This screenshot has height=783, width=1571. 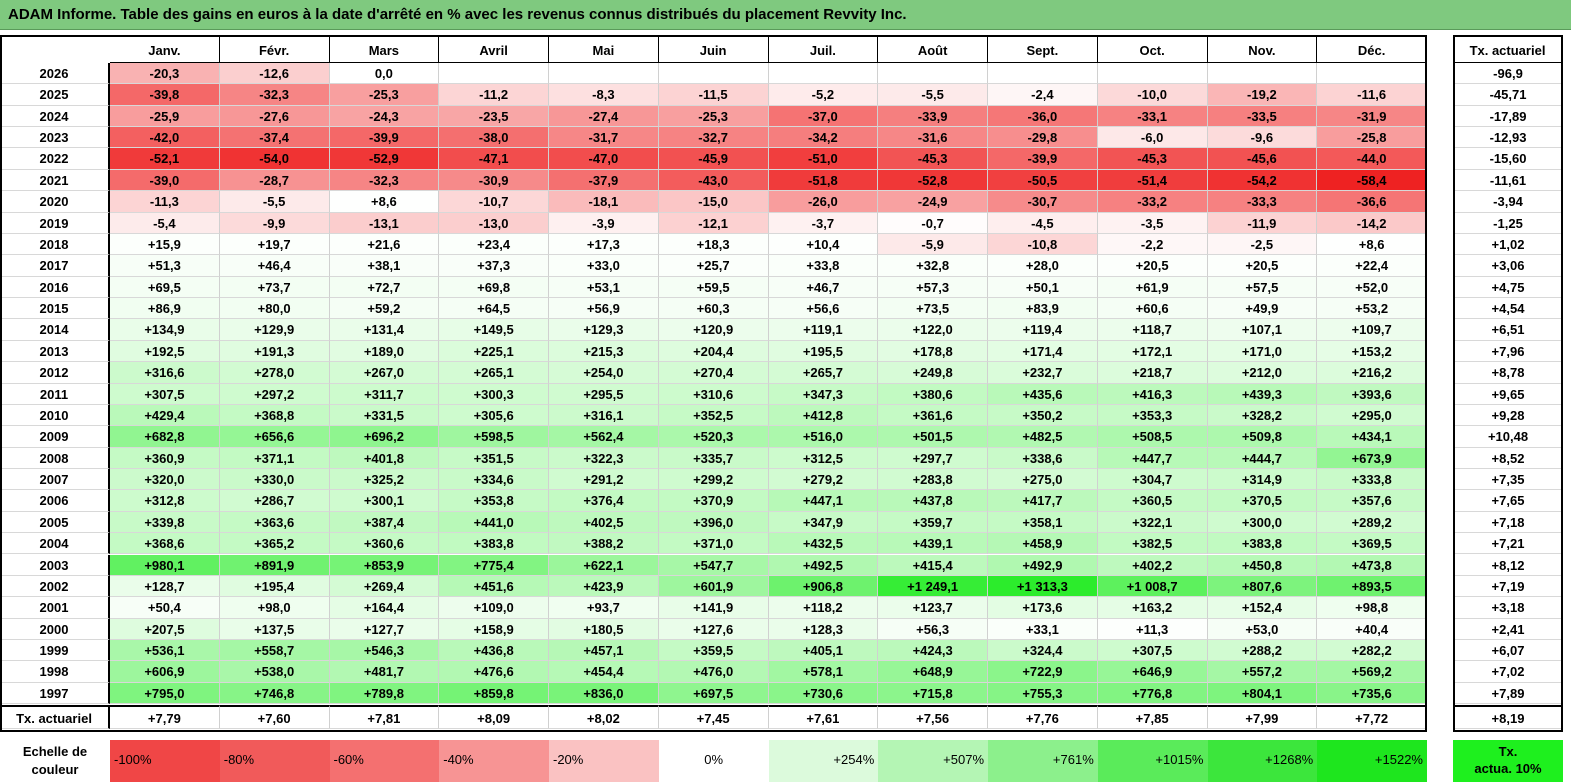 What do you see at coordinates (165, 394) in the screenshot?
I see `gain-cell: +307,5` at bounding box center [165, 394].